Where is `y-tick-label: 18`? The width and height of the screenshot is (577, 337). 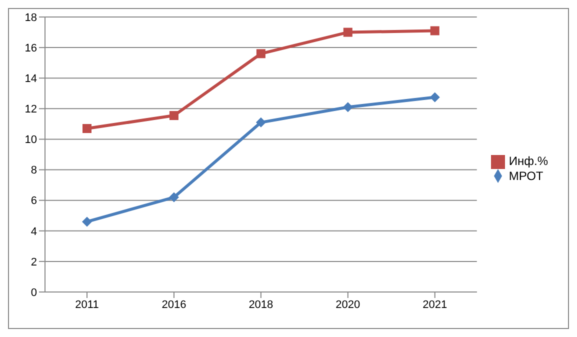 y-tick-label: 18 is located at coordinates (30, 18).